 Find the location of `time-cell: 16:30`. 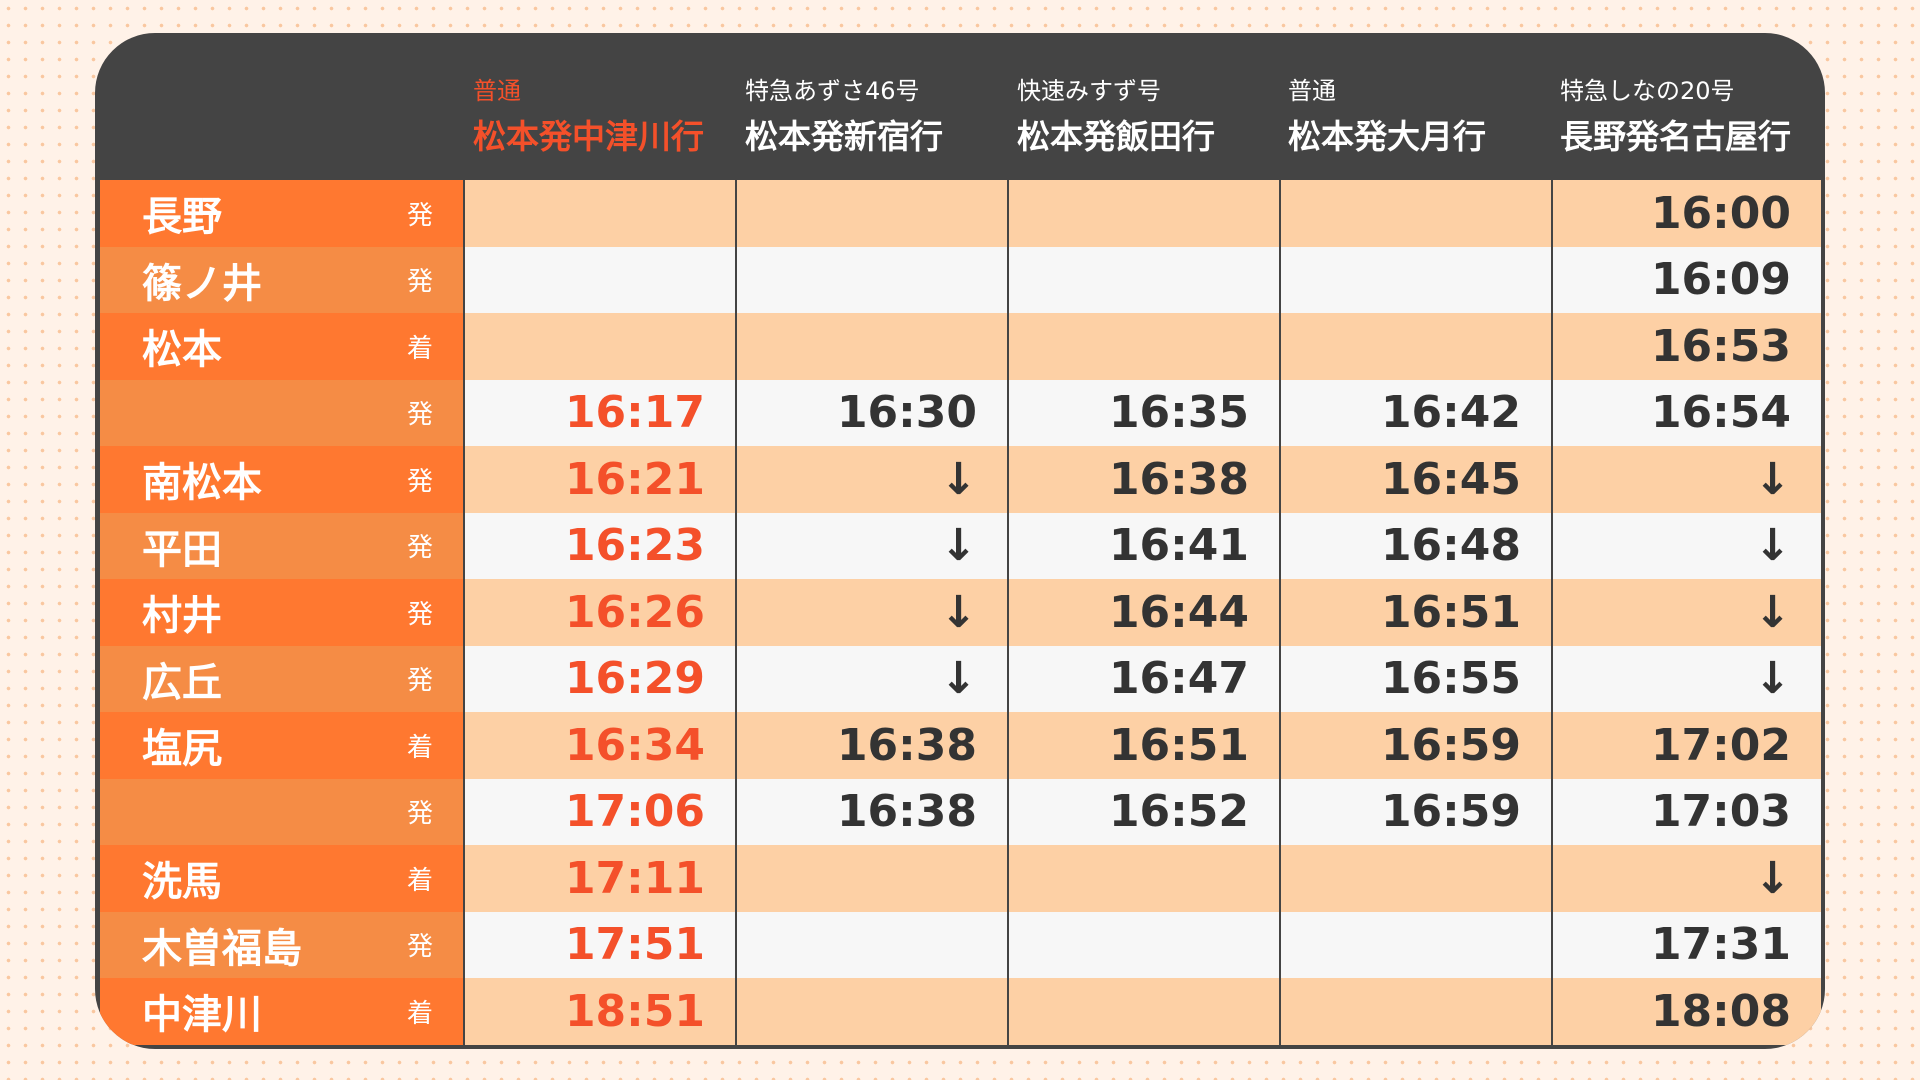

time-cell: 16:30 is located at coordinates (872, 412).